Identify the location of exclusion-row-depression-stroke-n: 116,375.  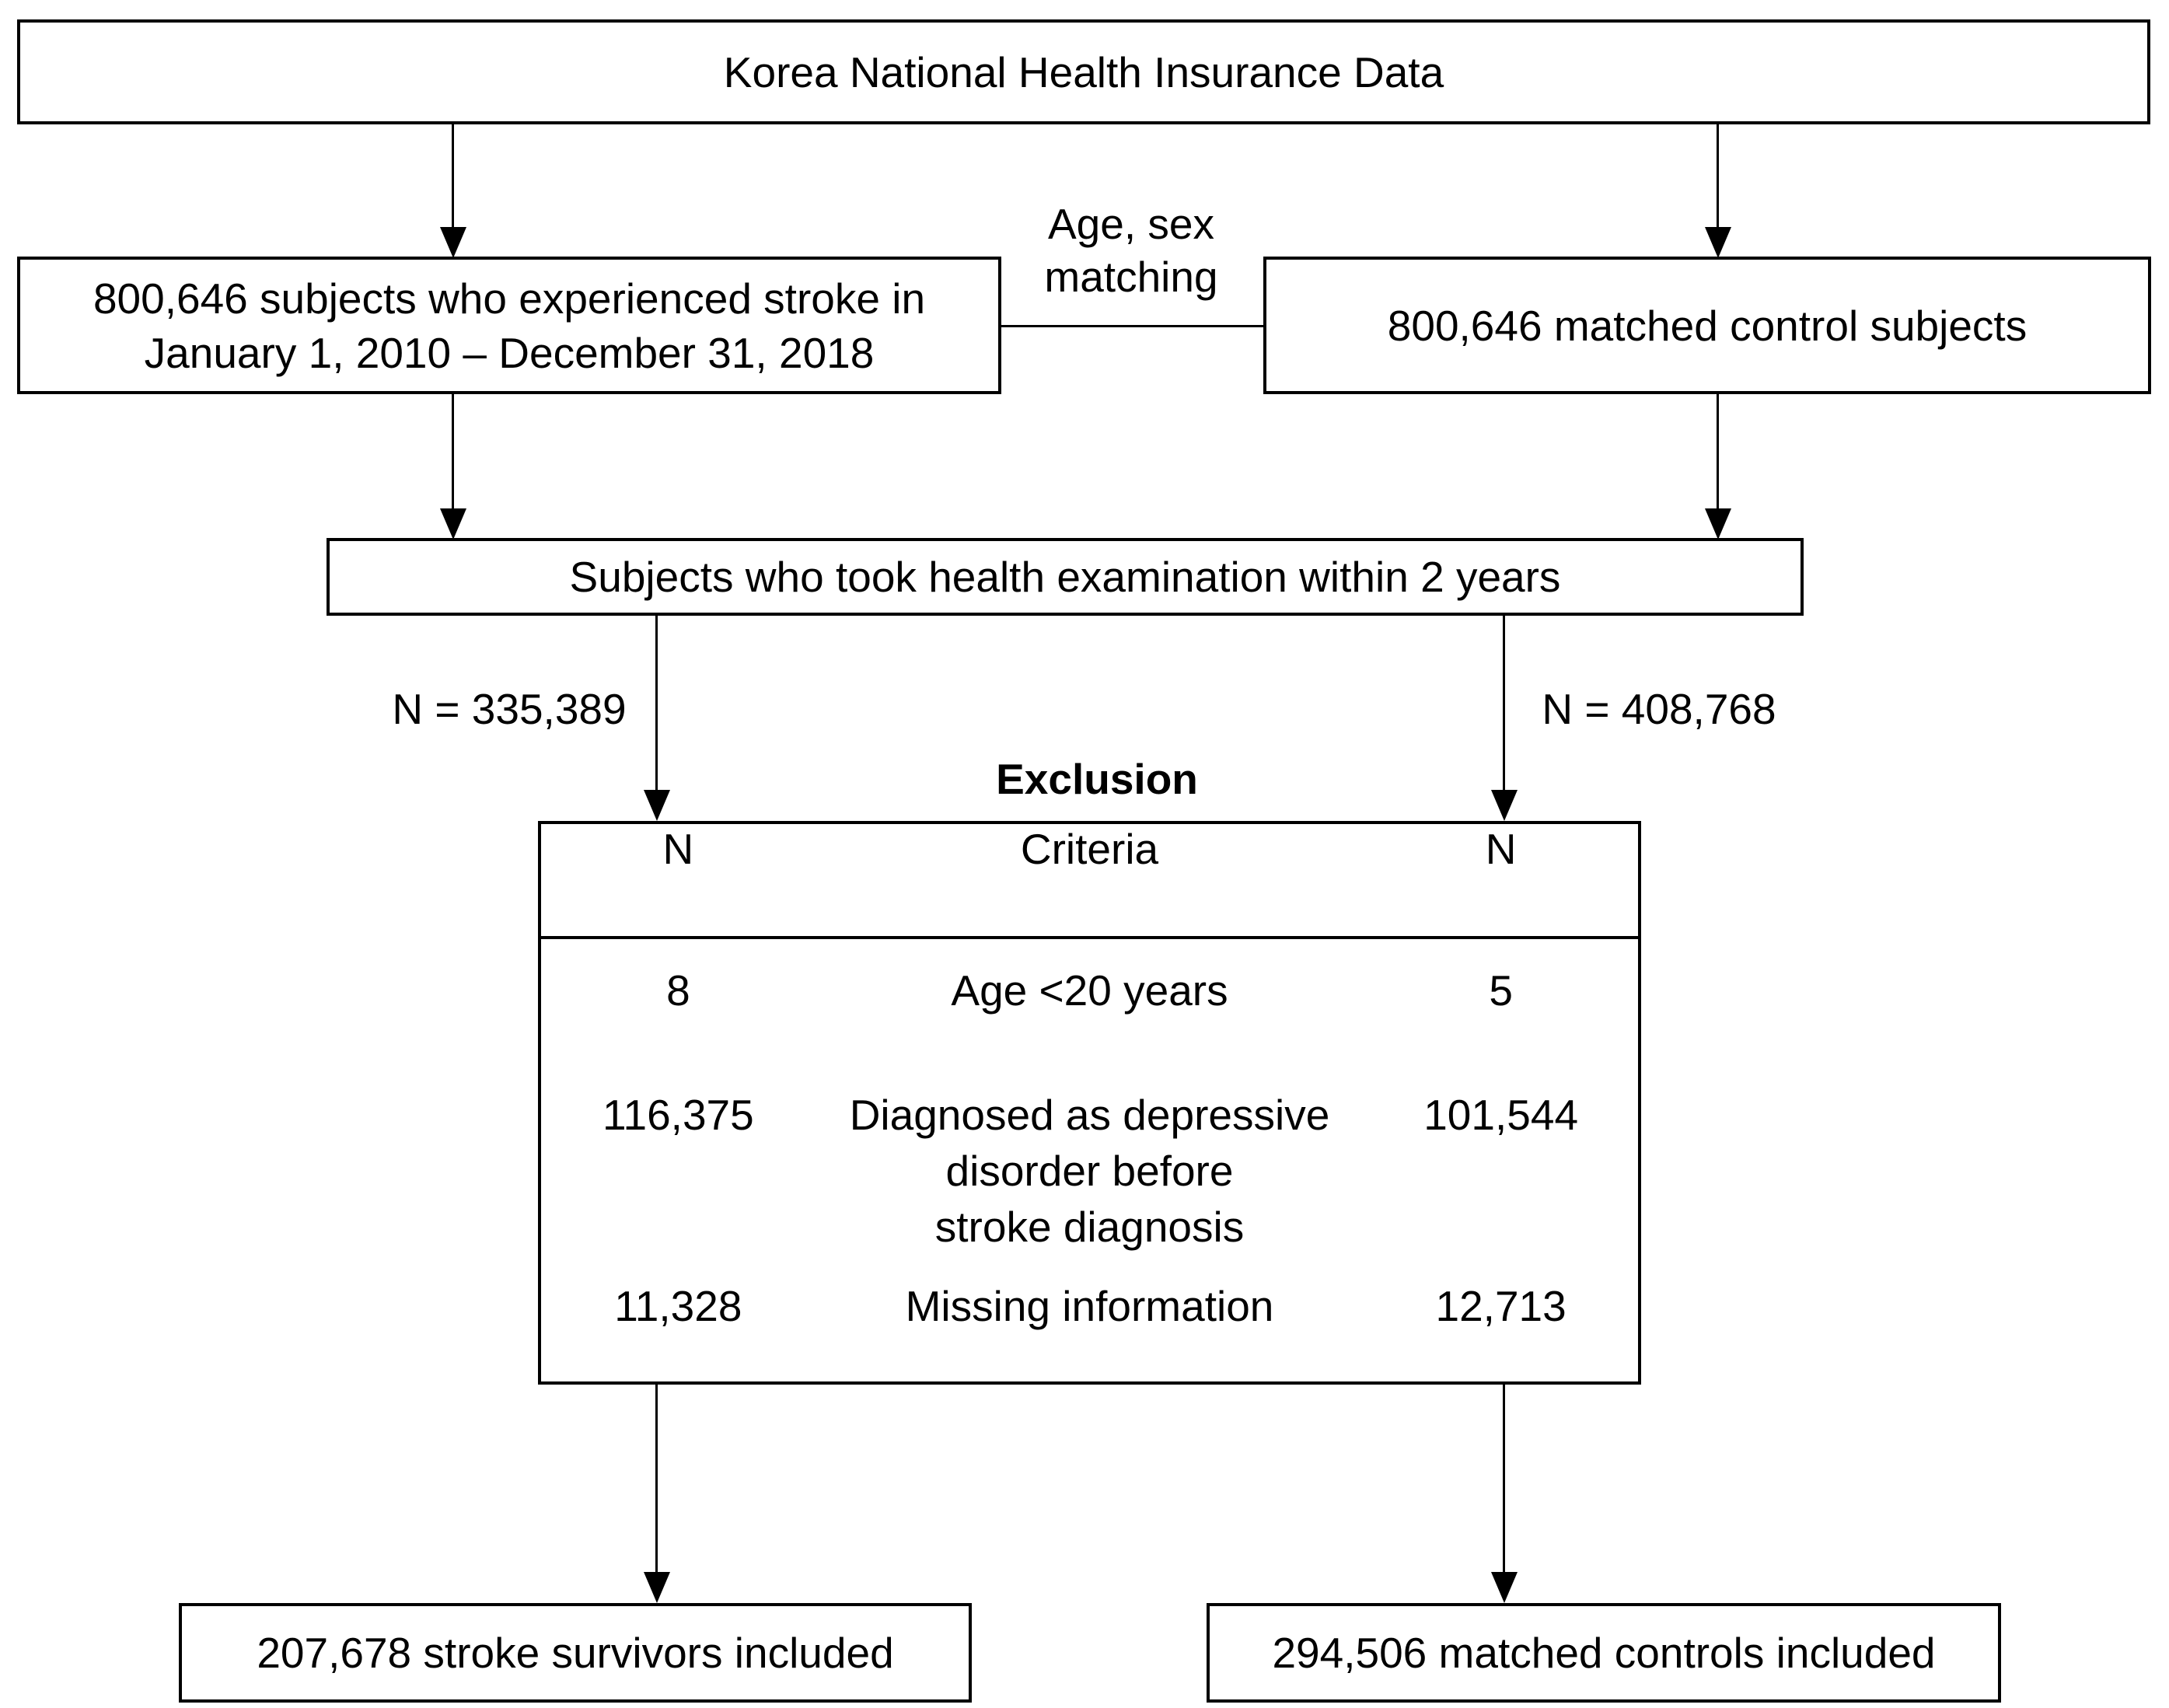
(678, 1115).